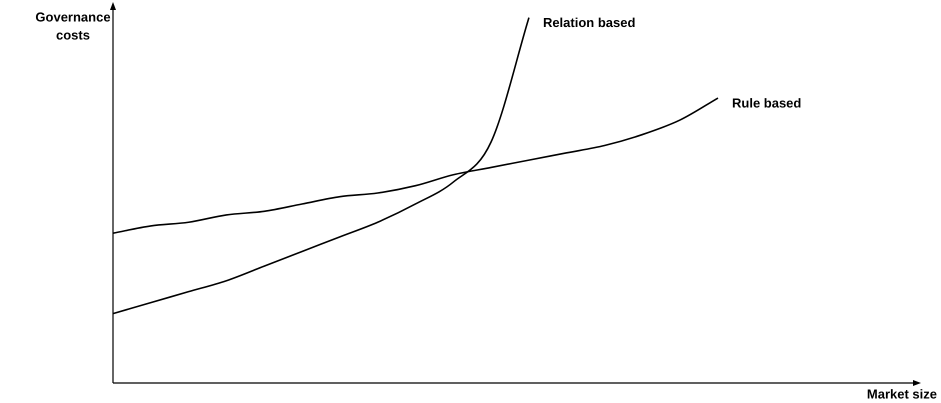 This screenshot has width=941, height=403. What do you see at coordinates (589, 22) in the screenshot?
I see `series-label: Relation based` at bounding box center [589, 22].